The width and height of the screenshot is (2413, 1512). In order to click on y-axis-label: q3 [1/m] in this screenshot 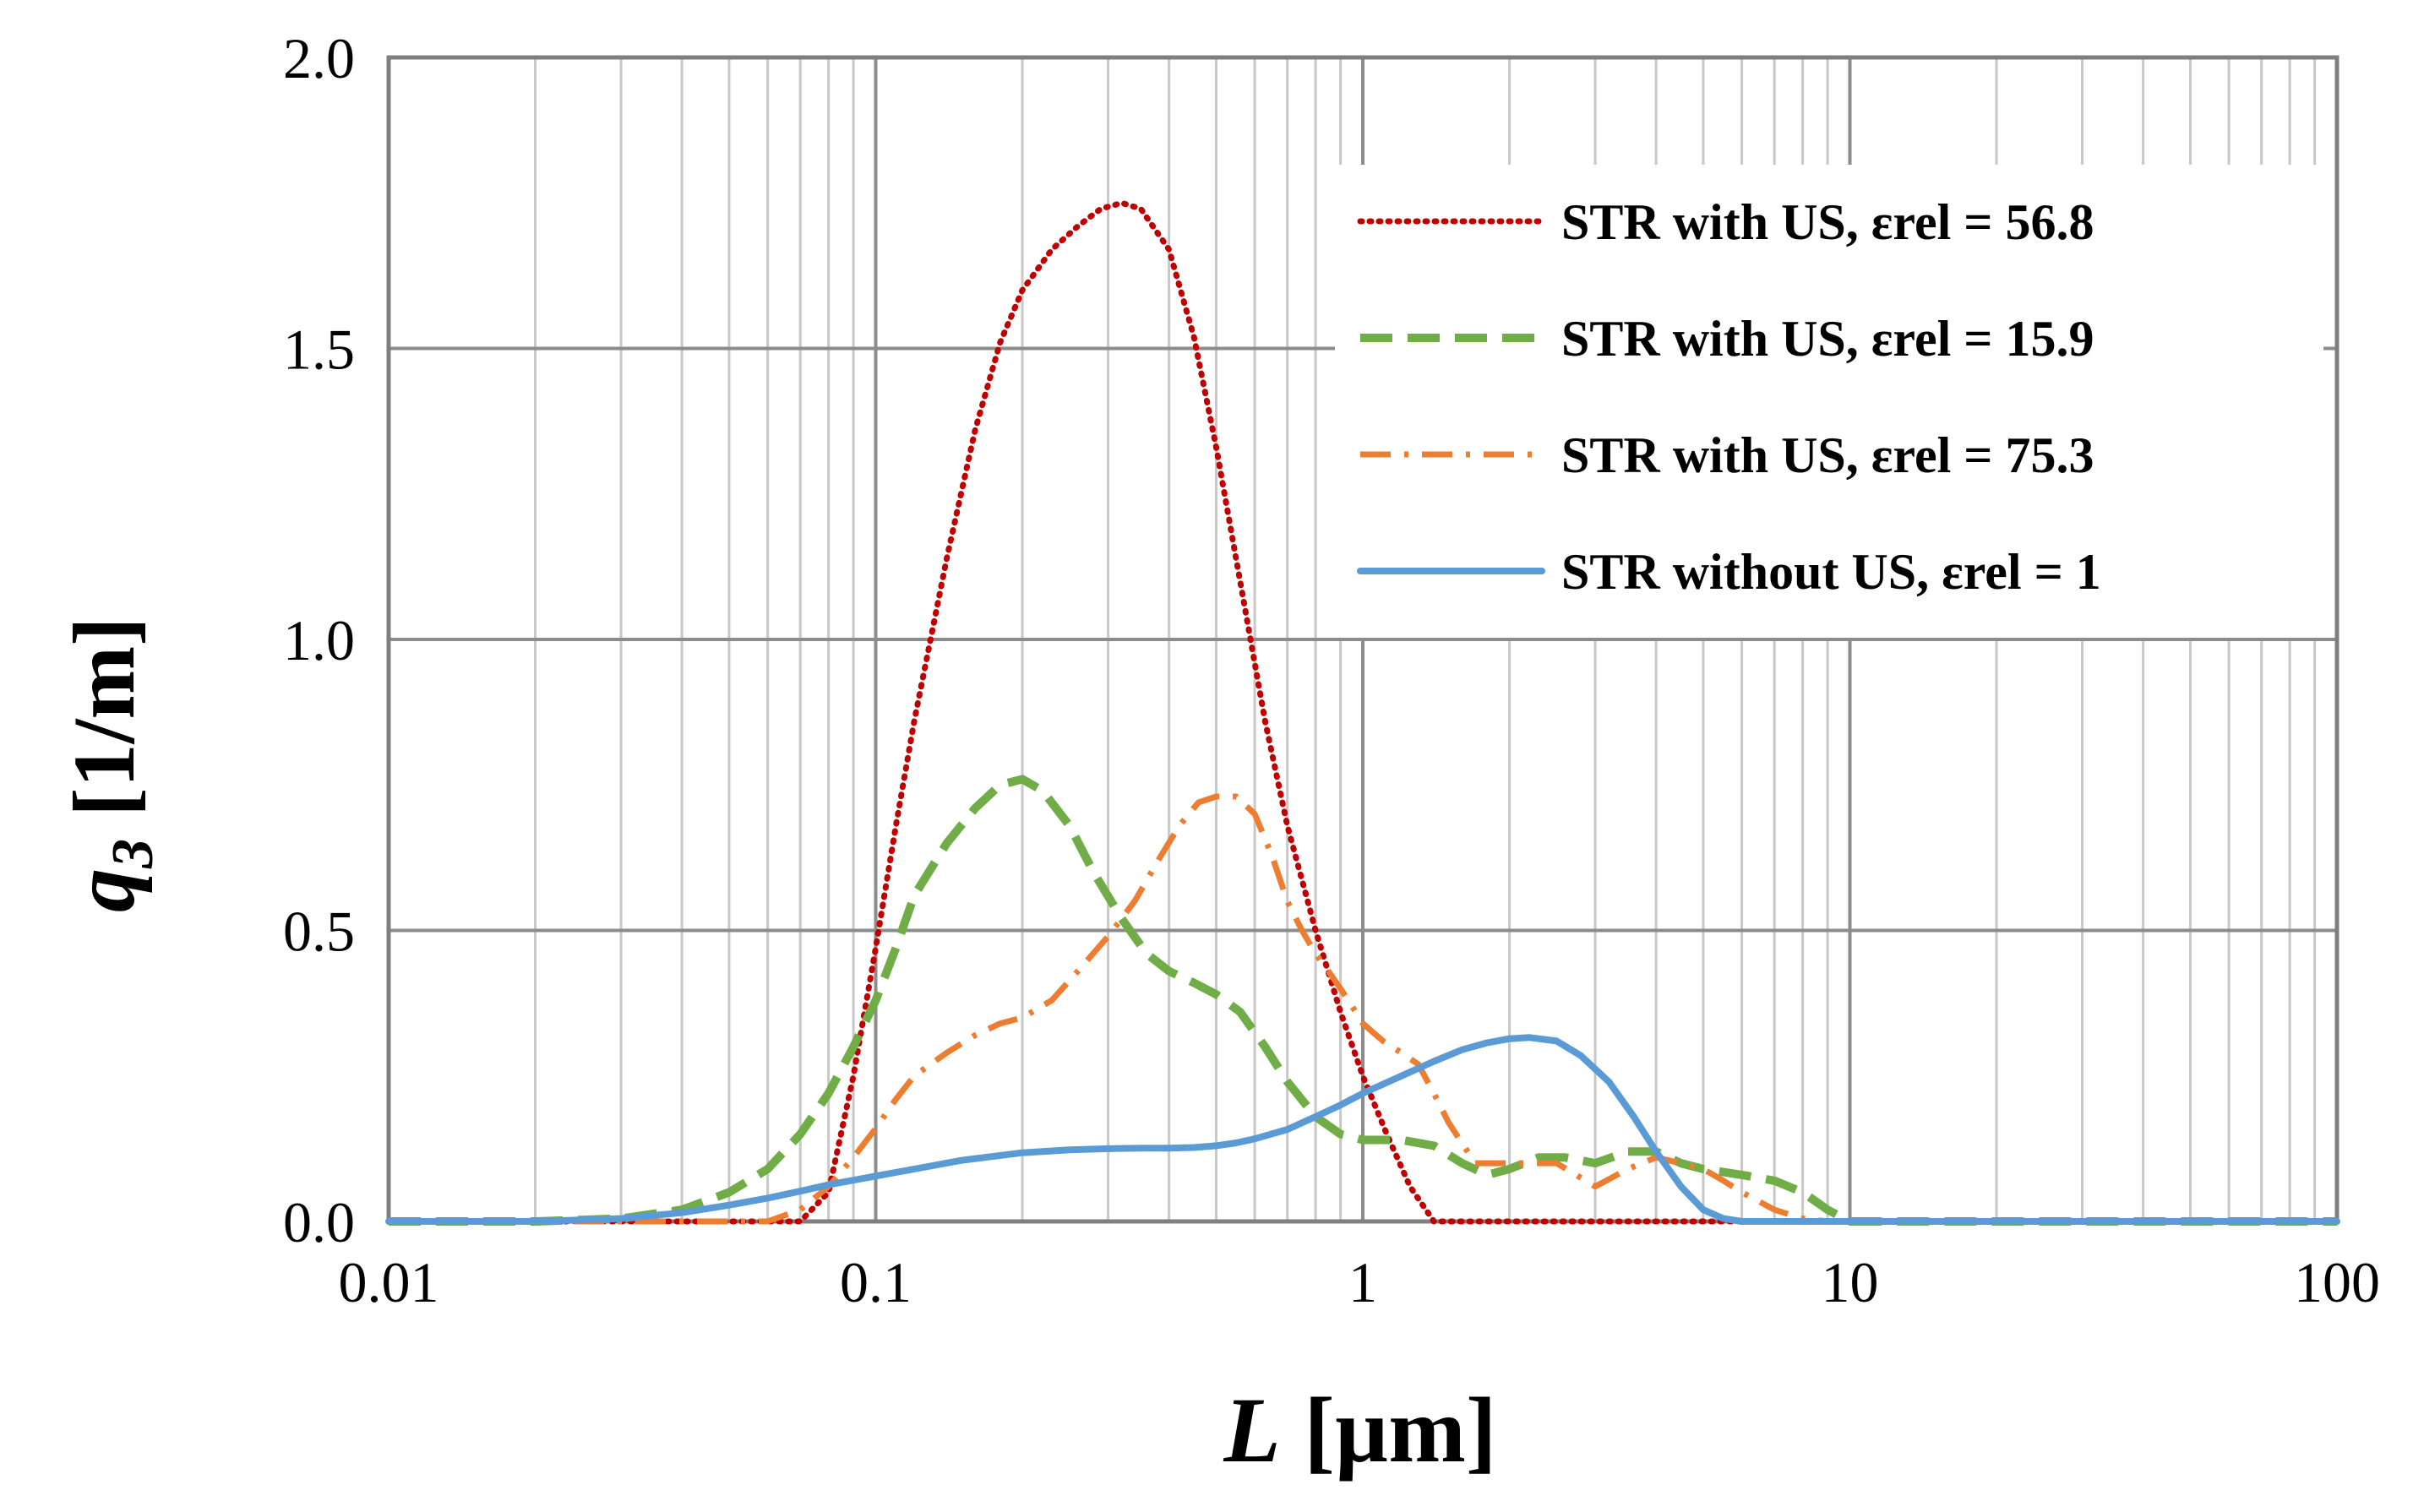, I will do `click(111, 765)`.